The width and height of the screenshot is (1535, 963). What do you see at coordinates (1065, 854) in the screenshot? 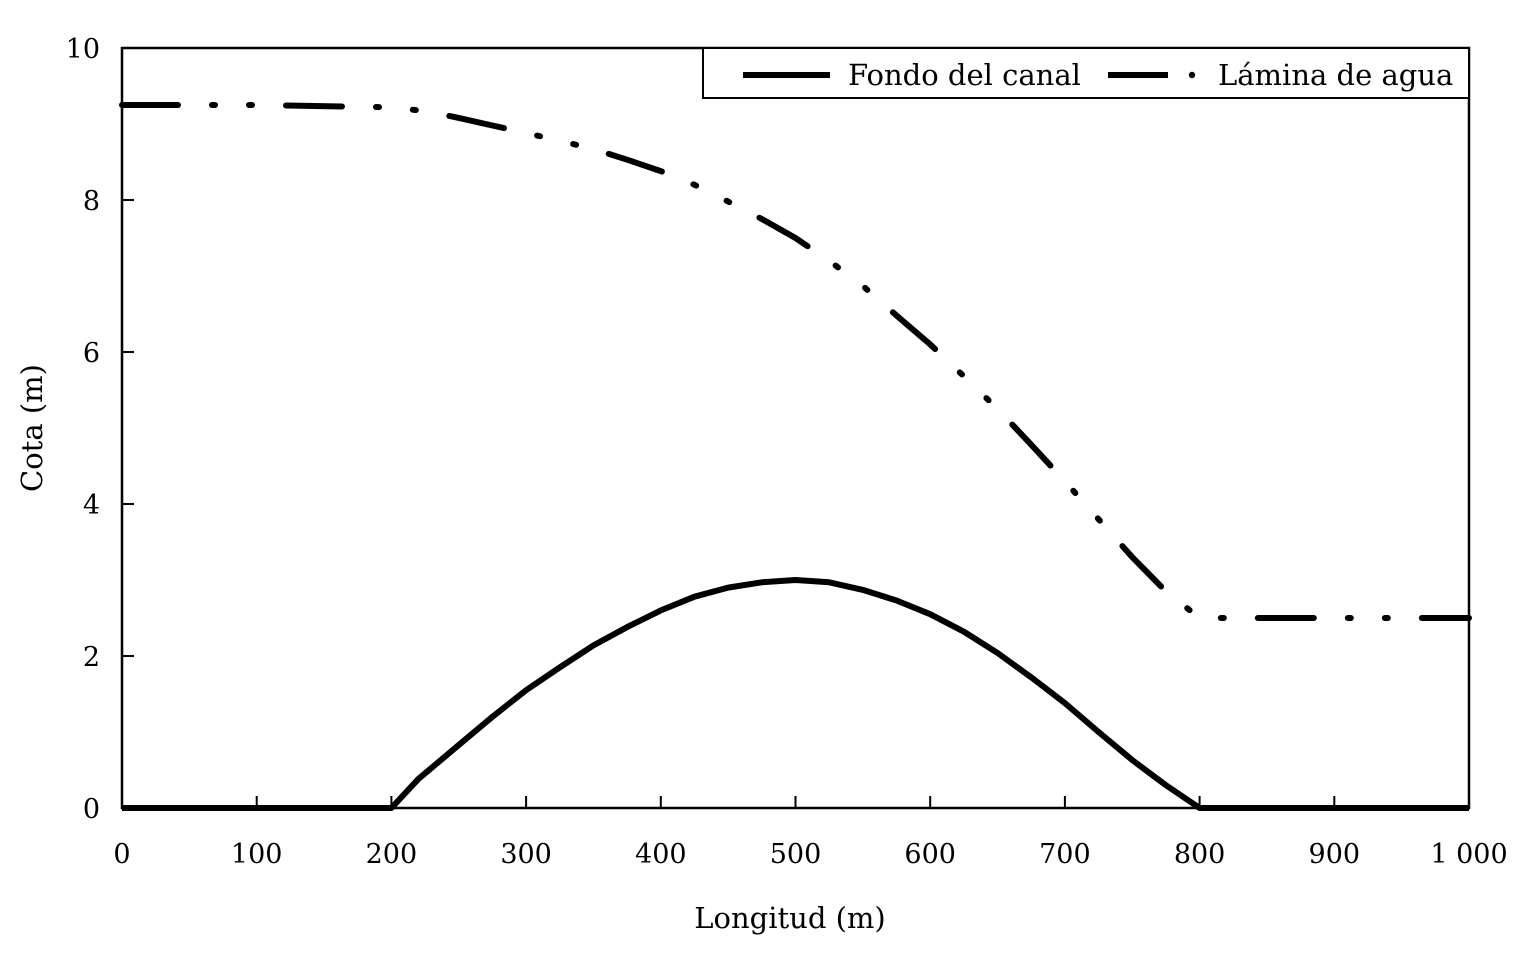
I see `x-tick-label: 700` at bounding box center [1065, 854].